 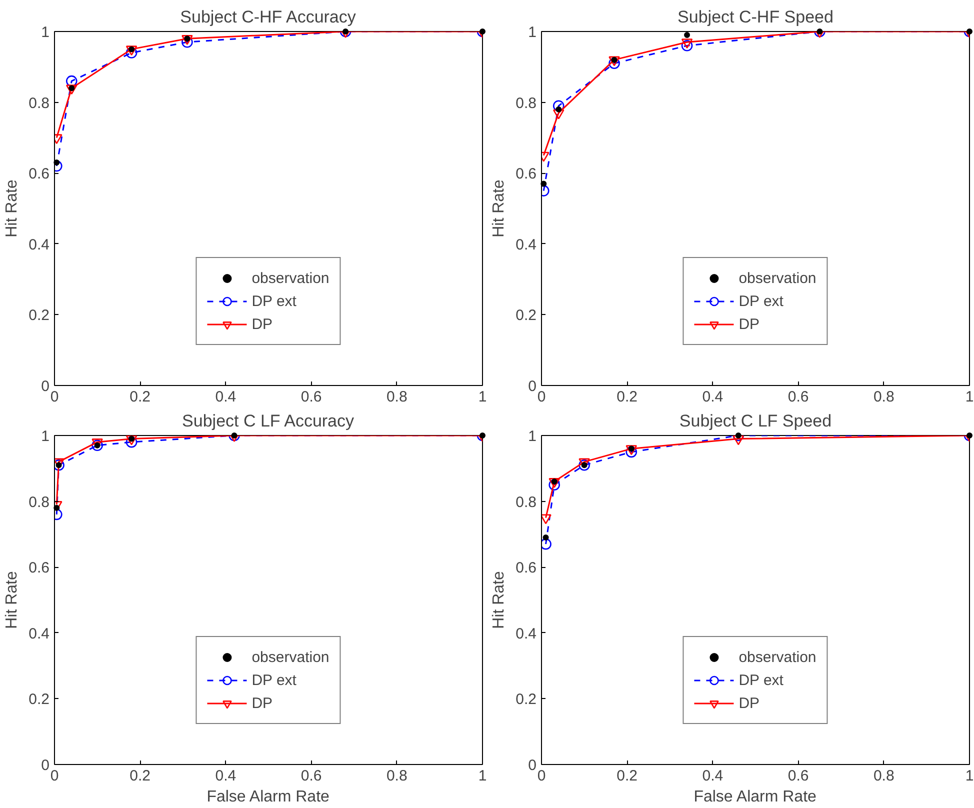 I want to click on chart-title: Subject C-HF Accuracy, so click(x=268, y=17).